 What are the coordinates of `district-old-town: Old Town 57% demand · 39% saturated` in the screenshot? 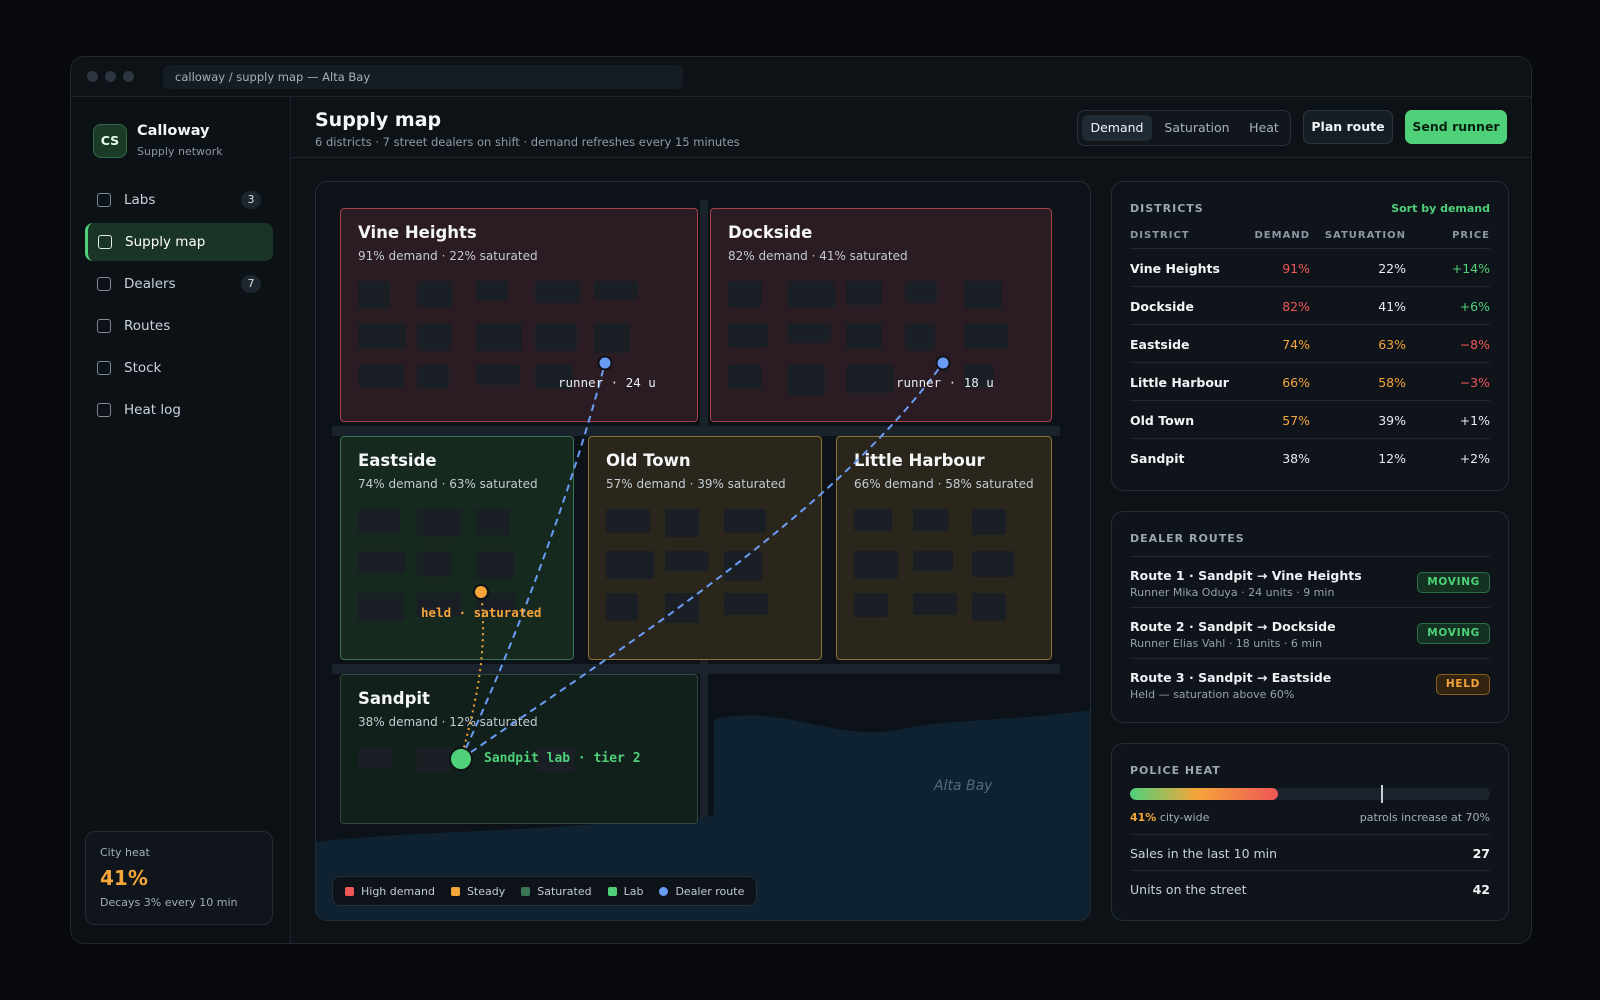 It's located at (705, 548).